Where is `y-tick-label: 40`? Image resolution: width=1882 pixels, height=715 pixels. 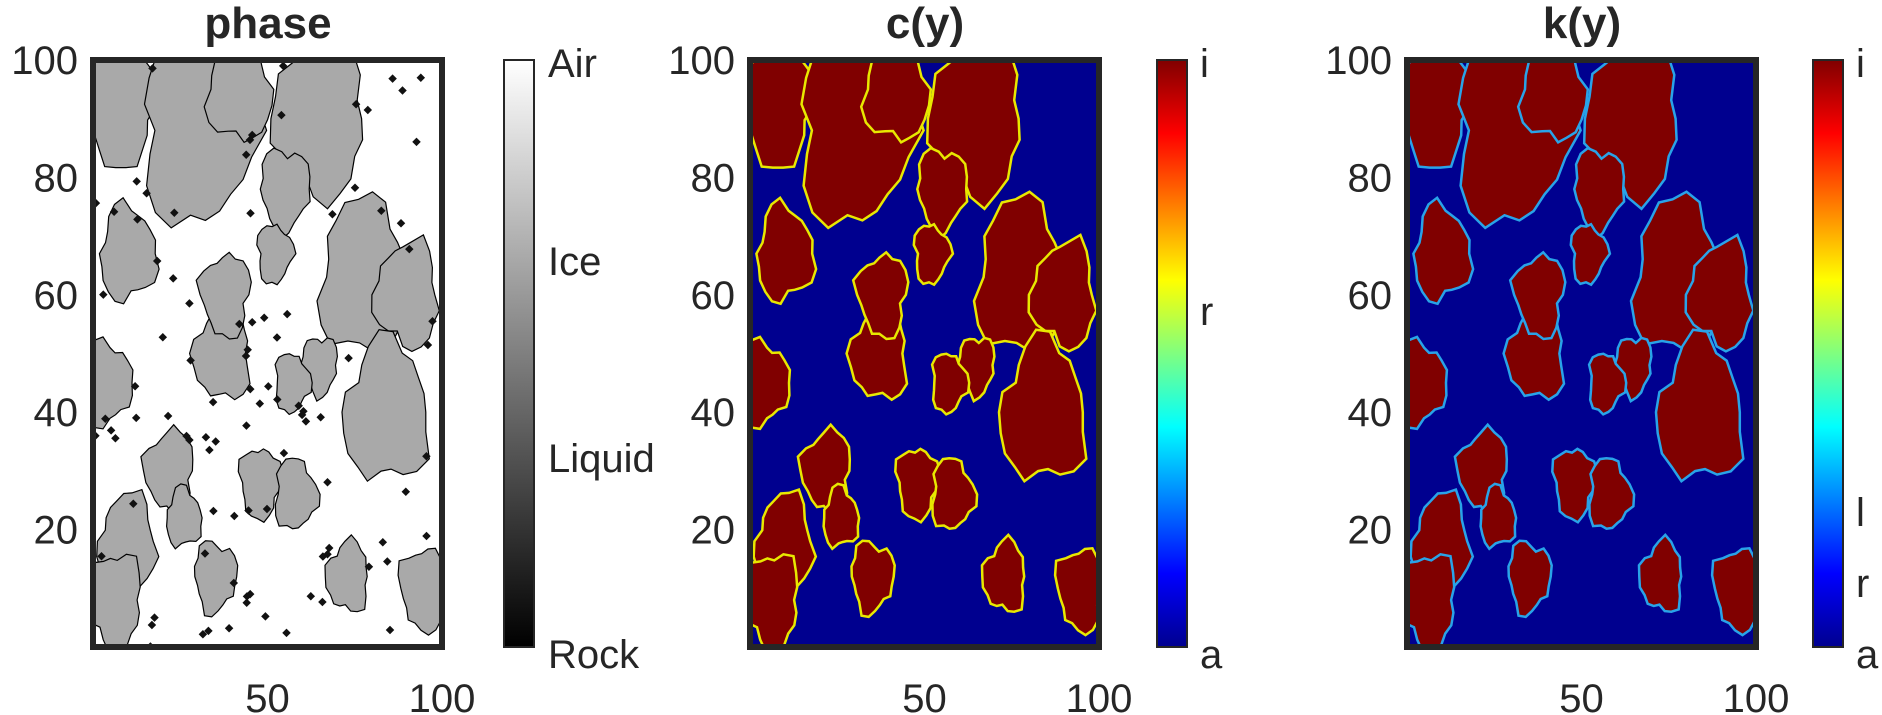 y-tick-label: 40 is located at coordinates (713, 413).